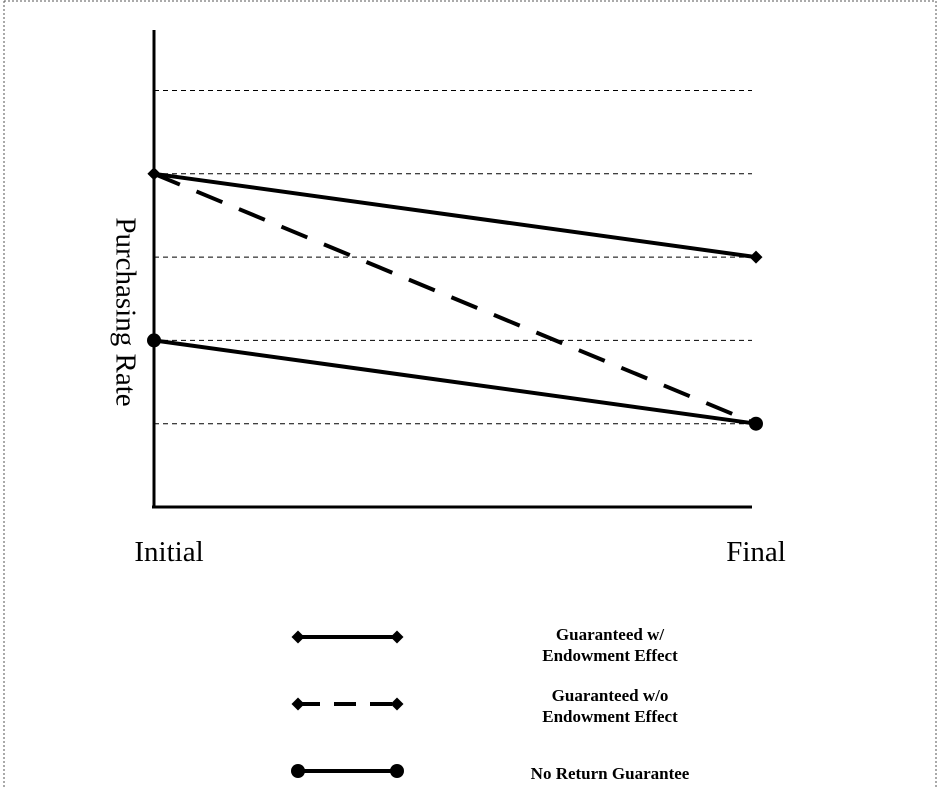  I want to click on legend-label-line: Guaranteed w/o, so click(610, 695).